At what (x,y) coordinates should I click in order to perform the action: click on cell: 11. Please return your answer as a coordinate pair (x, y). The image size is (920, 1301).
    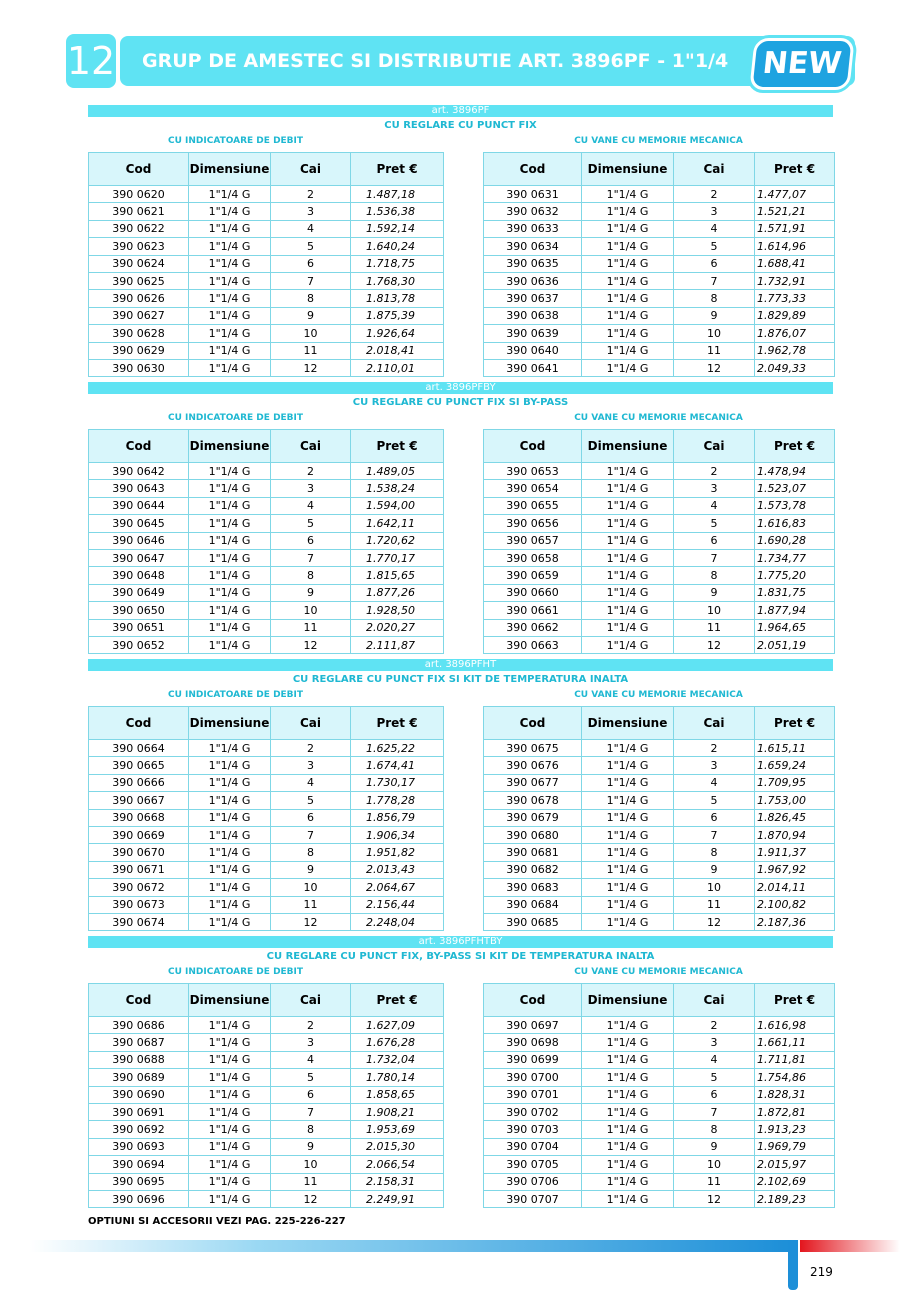
    Looking at the image, I should click on (310, 1181).